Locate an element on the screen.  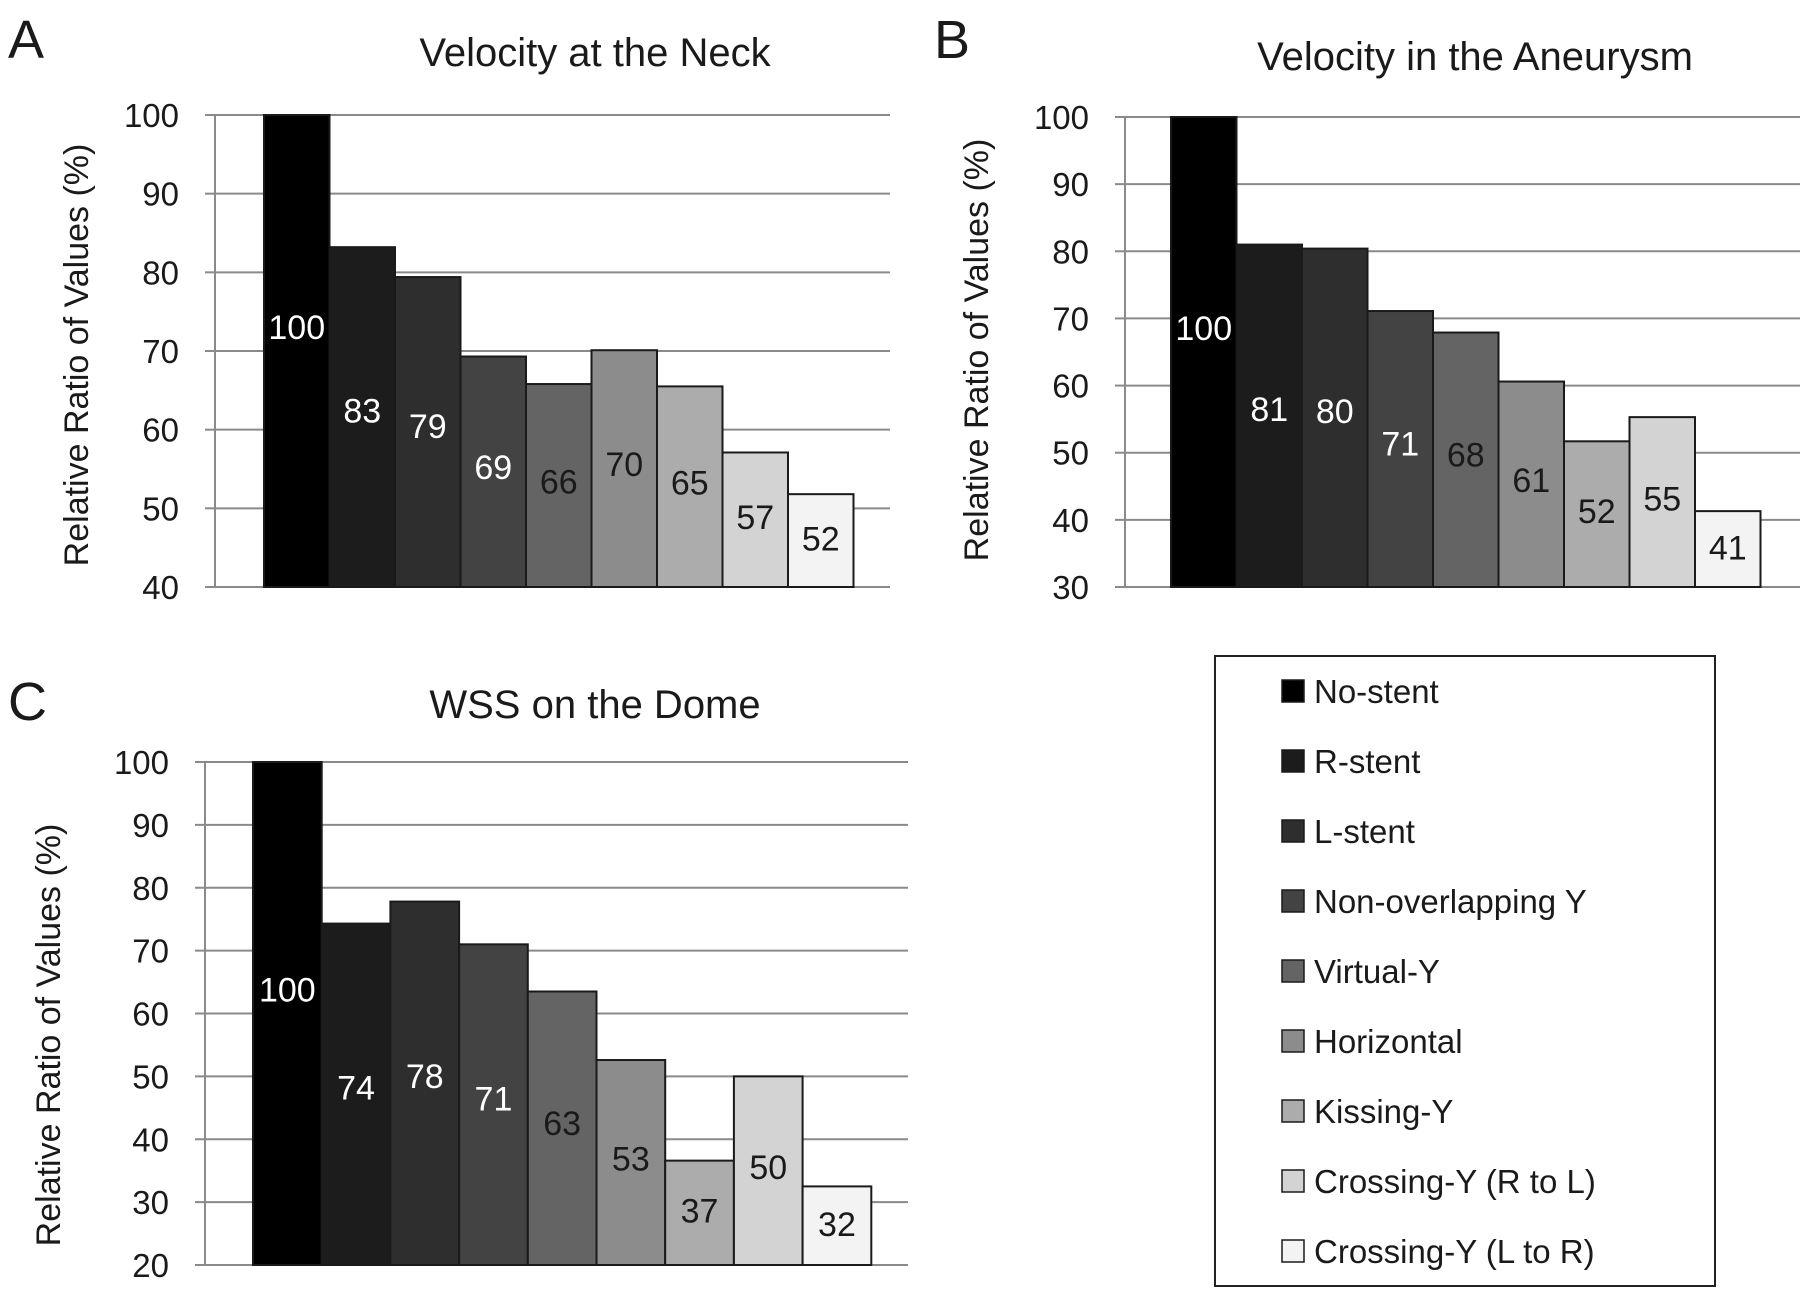
data-label-b-3: 80 is located at coordinates (1335, 412).